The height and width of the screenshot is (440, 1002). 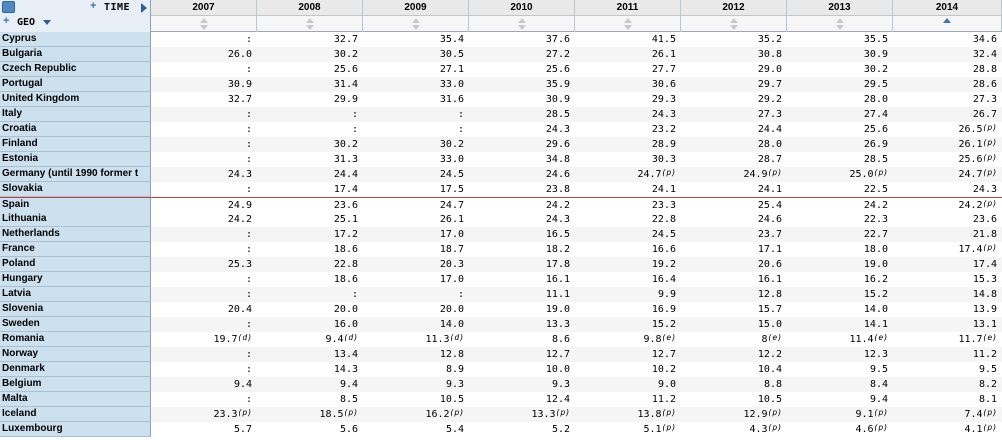 I want to click on table-menu-icon, so click(x=8, y=7).